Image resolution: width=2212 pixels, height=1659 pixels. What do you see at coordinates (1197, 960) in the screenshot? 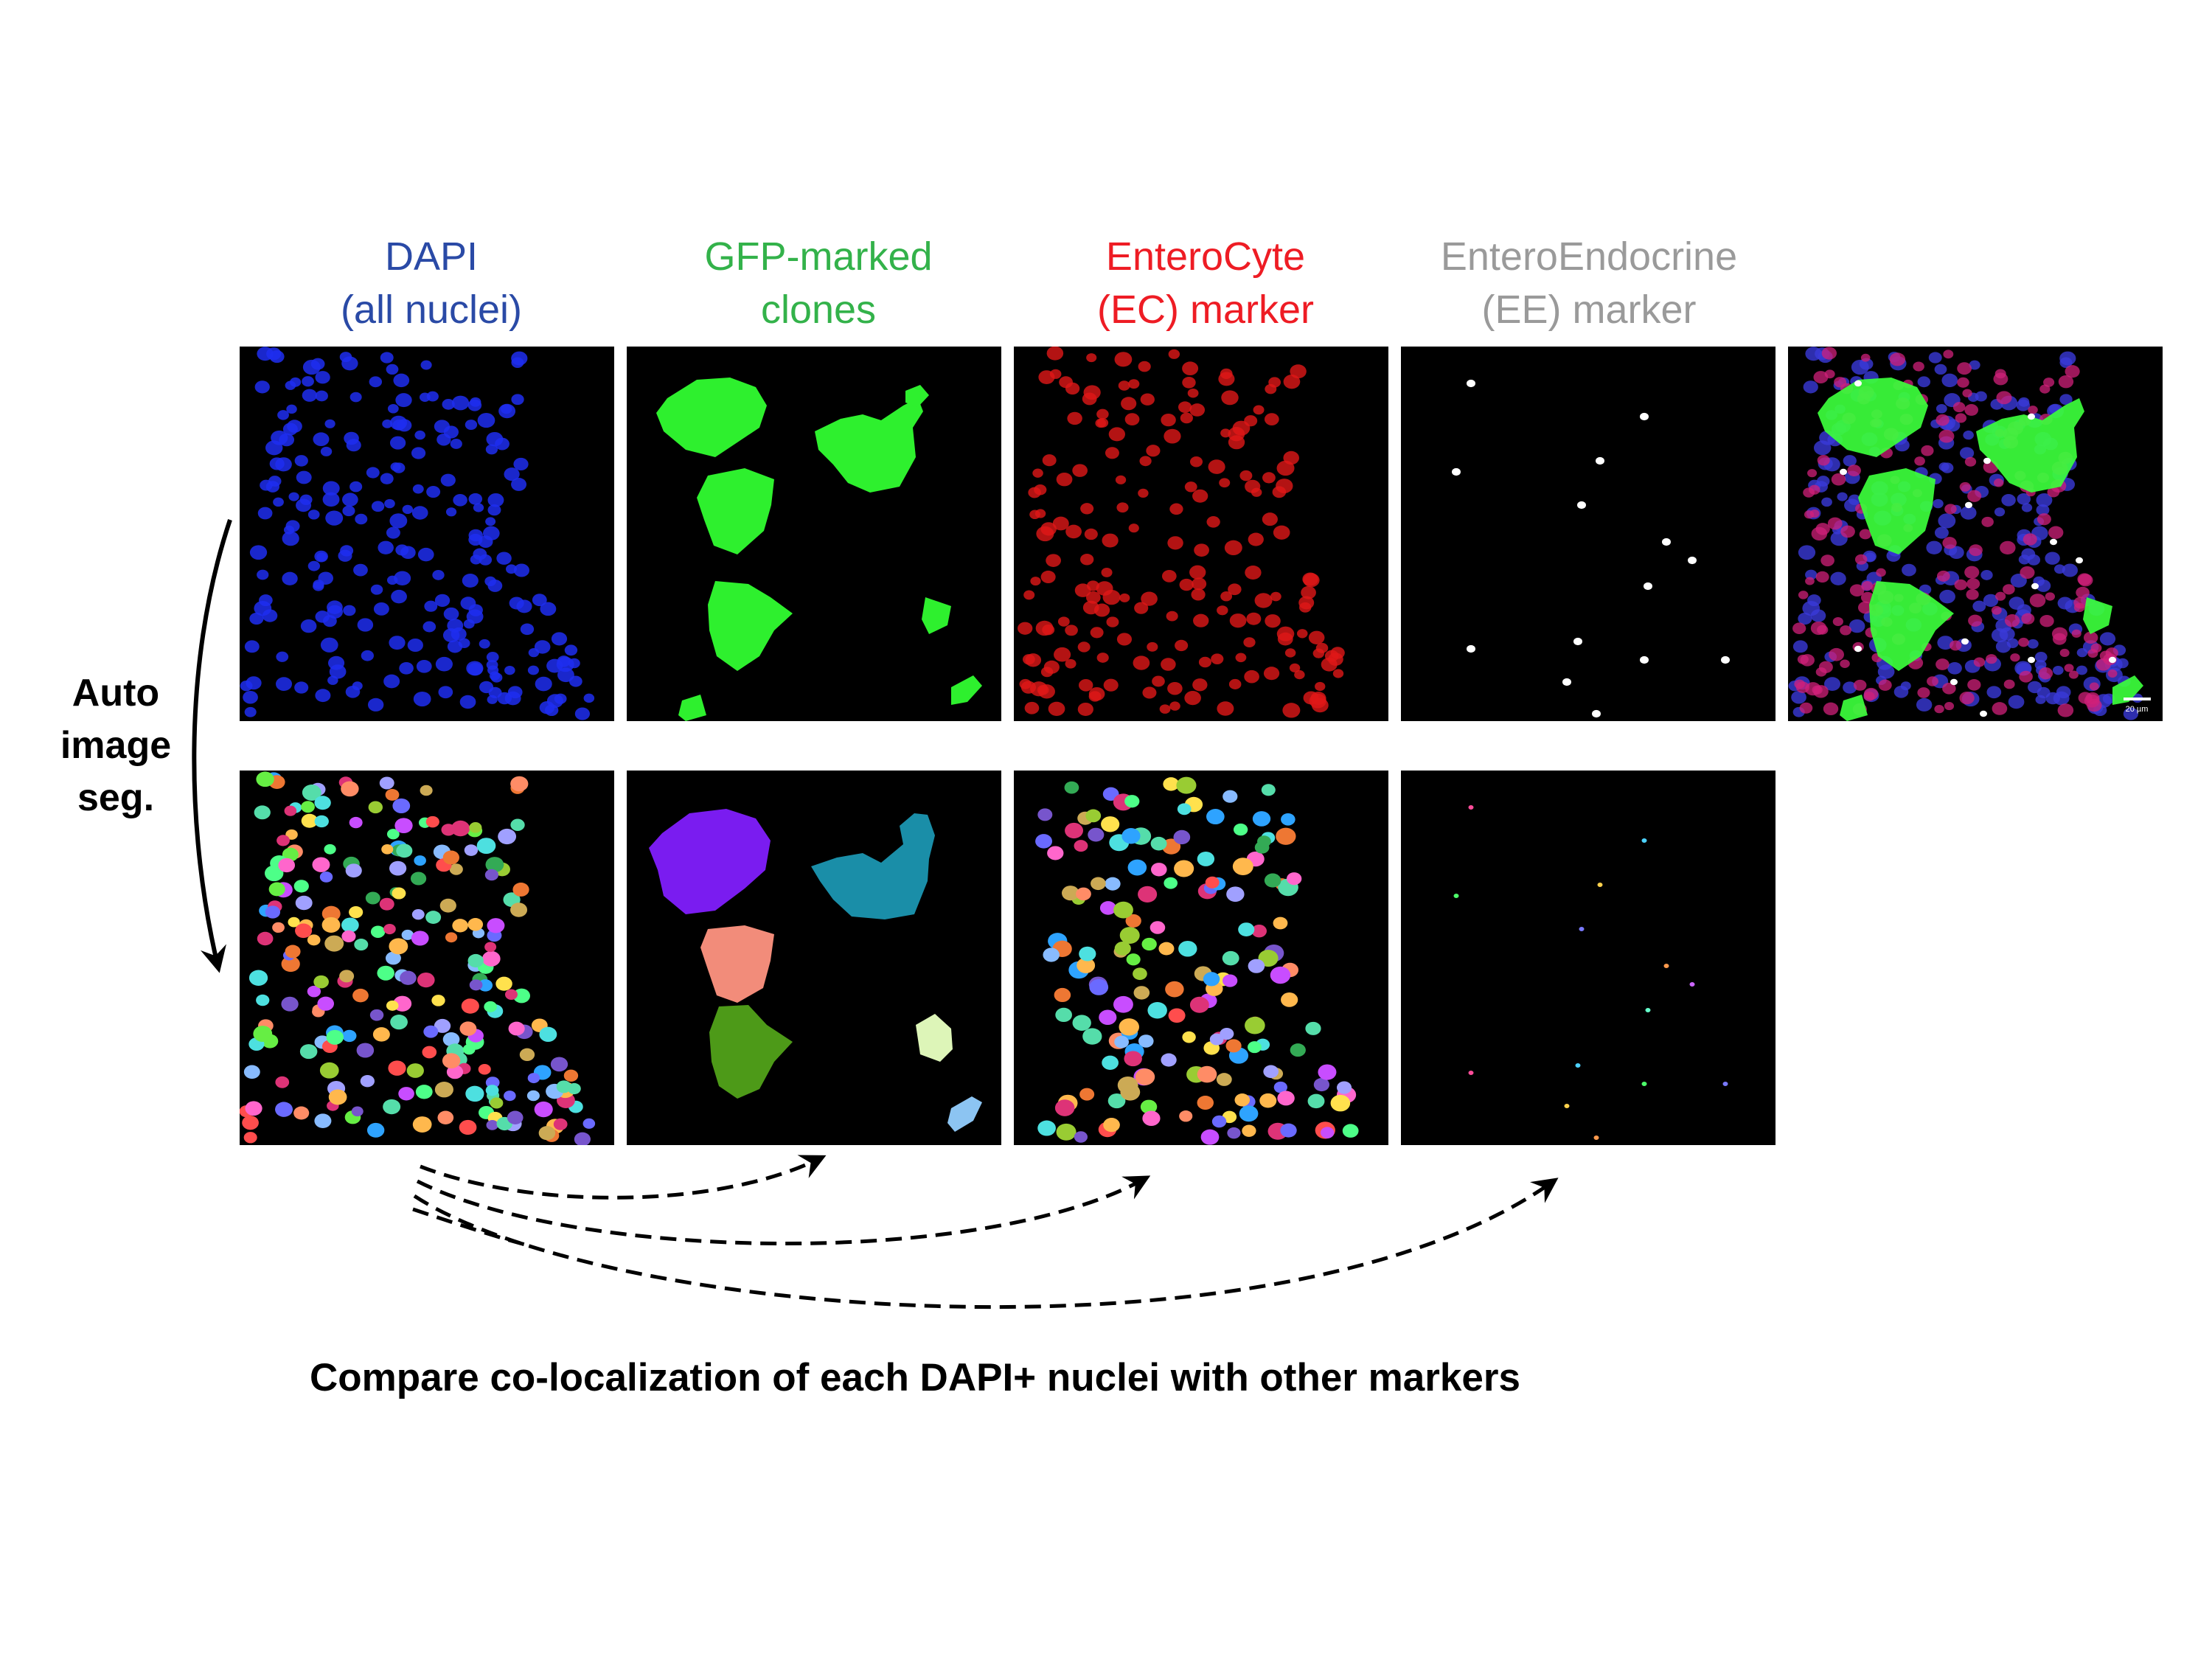
I see `ec-segmentation-mask` at bounding box center [1197, 960].